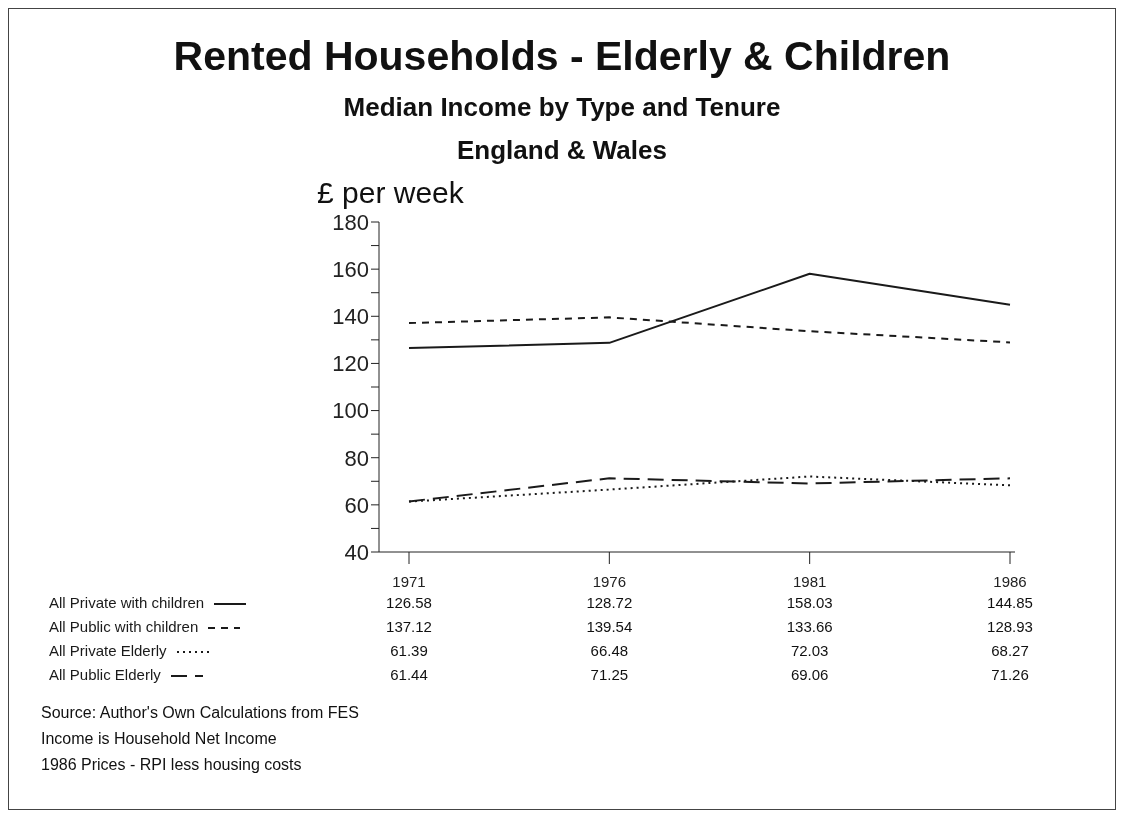  Describe the element at coordinates (159, 739) in the screenshot. I see `text: Income is Household Net Income` at that location.